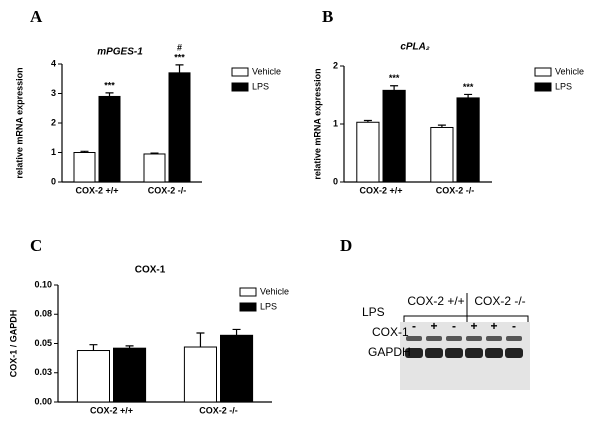 The width and height of the screenshot is (600, 435). Describe the element at coordinates (150, 270) in the screenshot. I see `chart-title: COX-1` at that location.